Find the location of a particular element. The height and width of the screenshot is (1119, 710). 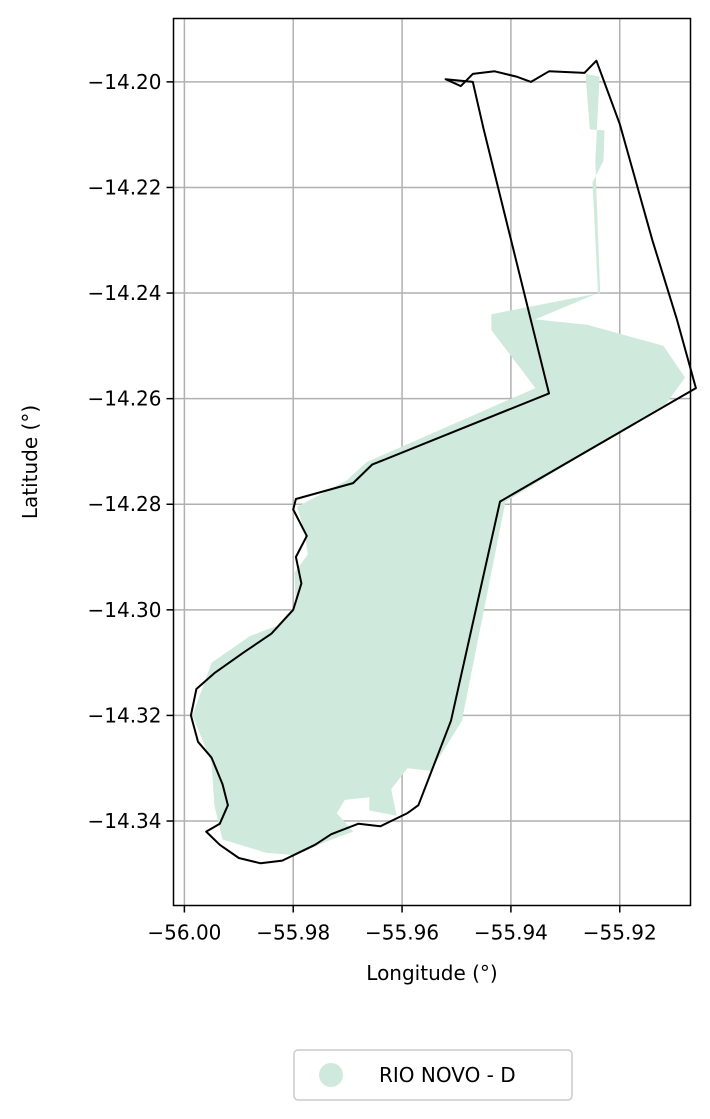

legend-marker is located at coordinates (331, 1075).